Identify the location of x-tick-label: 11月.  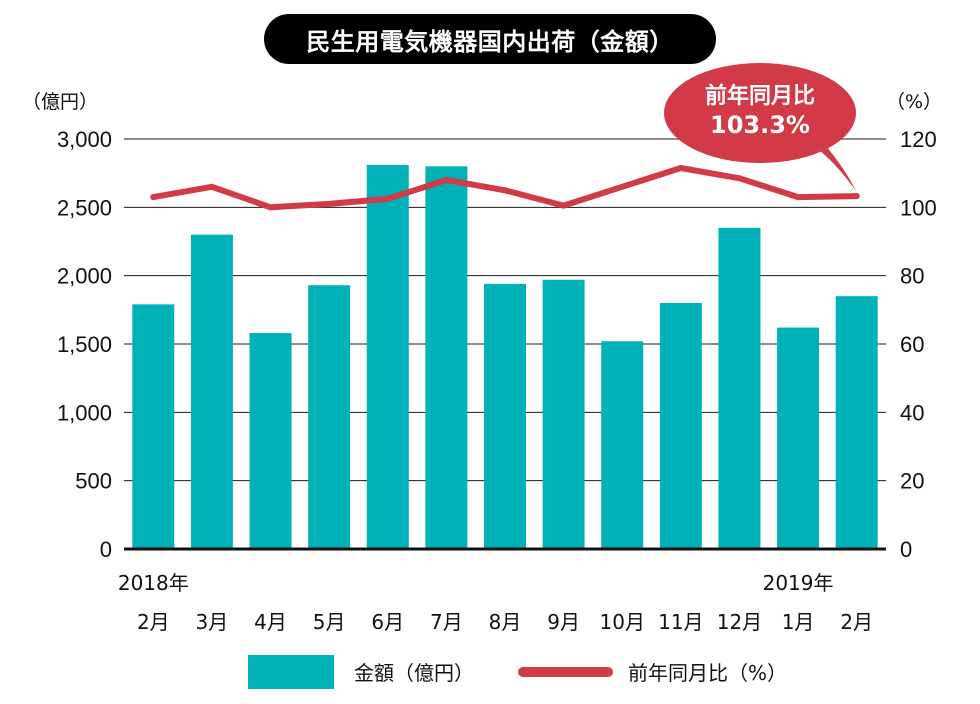
(680, 622).